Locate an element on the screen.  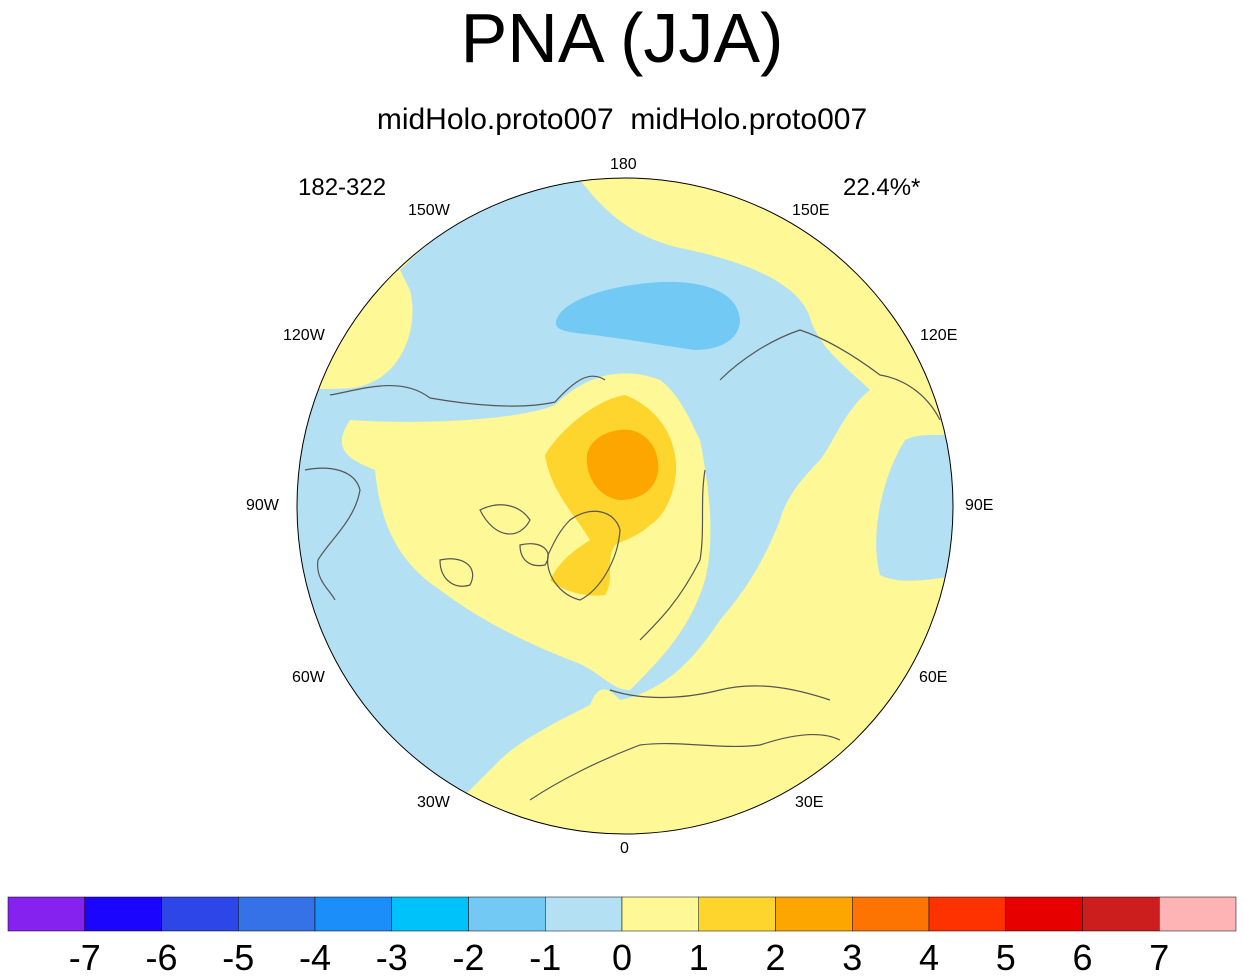
lon-label-0: 0 is located at coordinates (624, 848).